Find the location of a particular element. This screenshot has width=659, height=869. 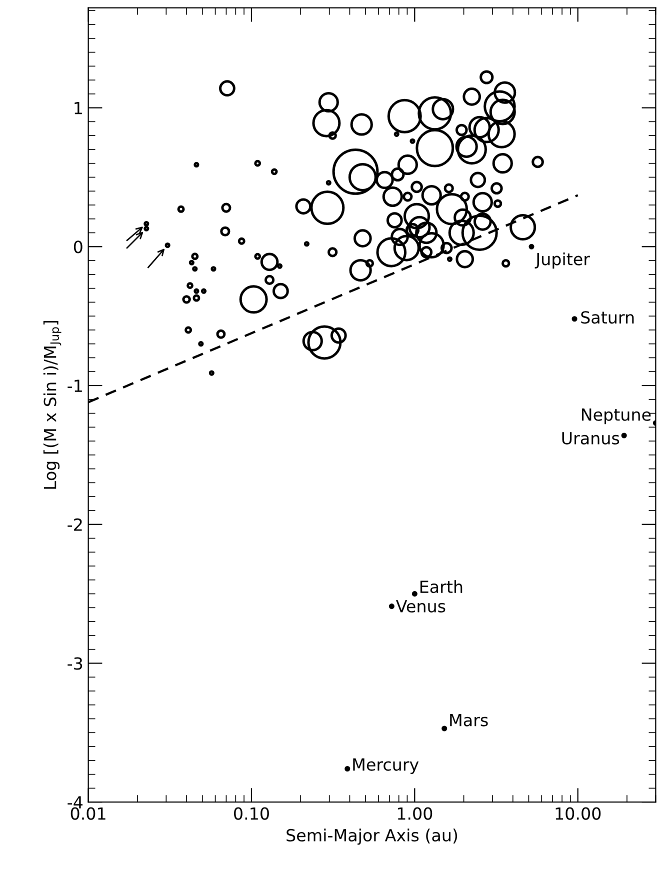

annotation: Mercury is located at coordinates (386, 766).